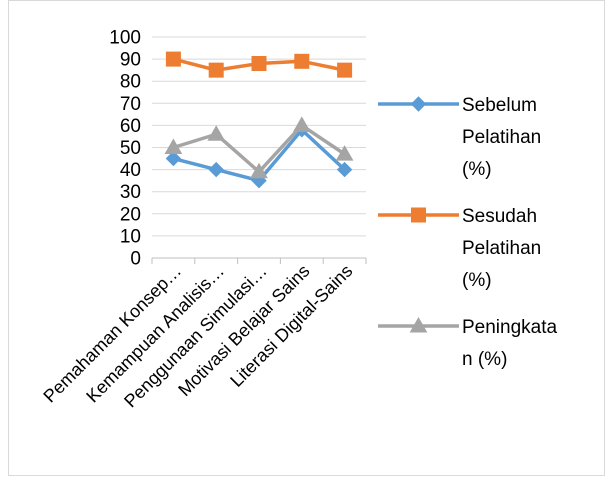 The width and height of the screenshot is (609, 477). Describe the element at coordinates (130, 148) in the screenshot. I see `y-tick-label: 50` at that location.